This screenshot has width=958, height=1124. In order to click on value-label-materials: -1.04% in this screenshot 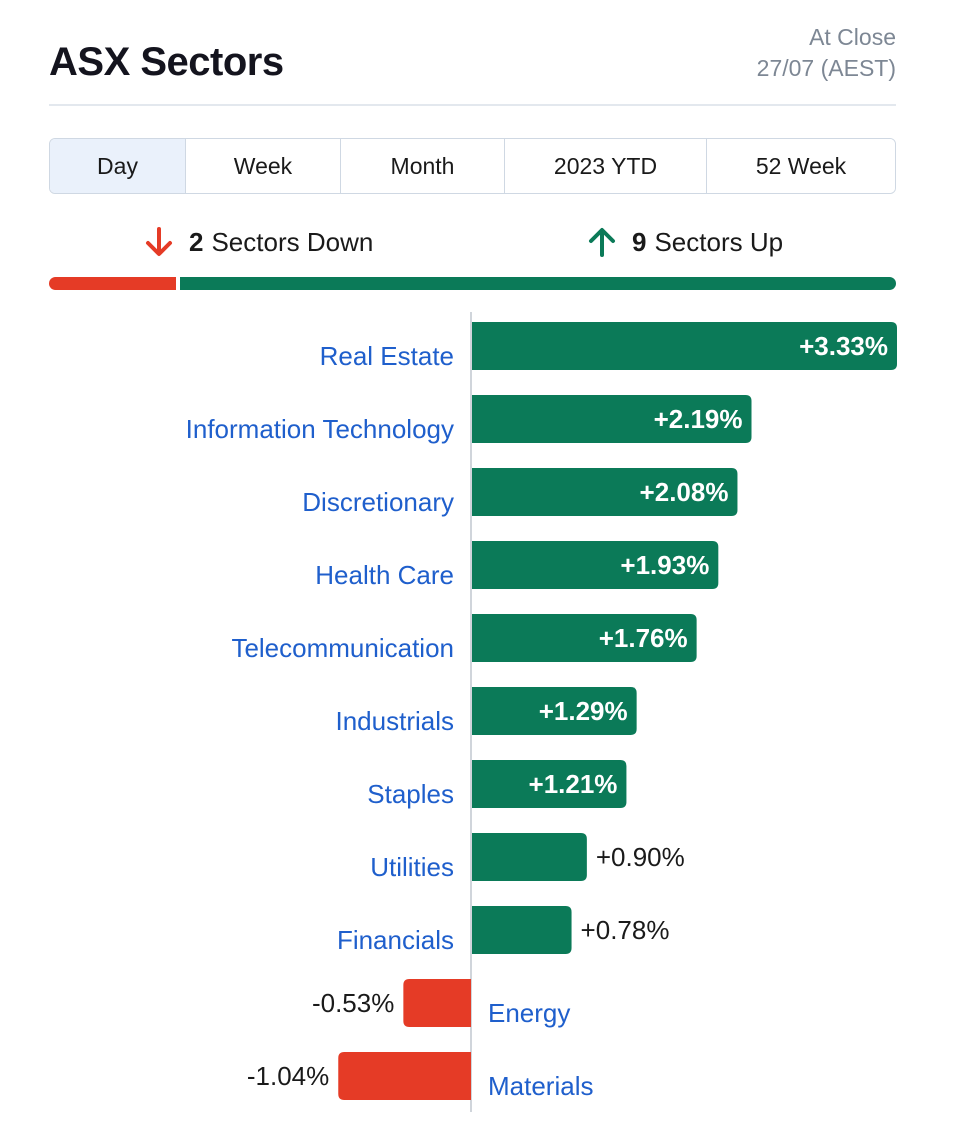, I will do `click(288, 1076)`.